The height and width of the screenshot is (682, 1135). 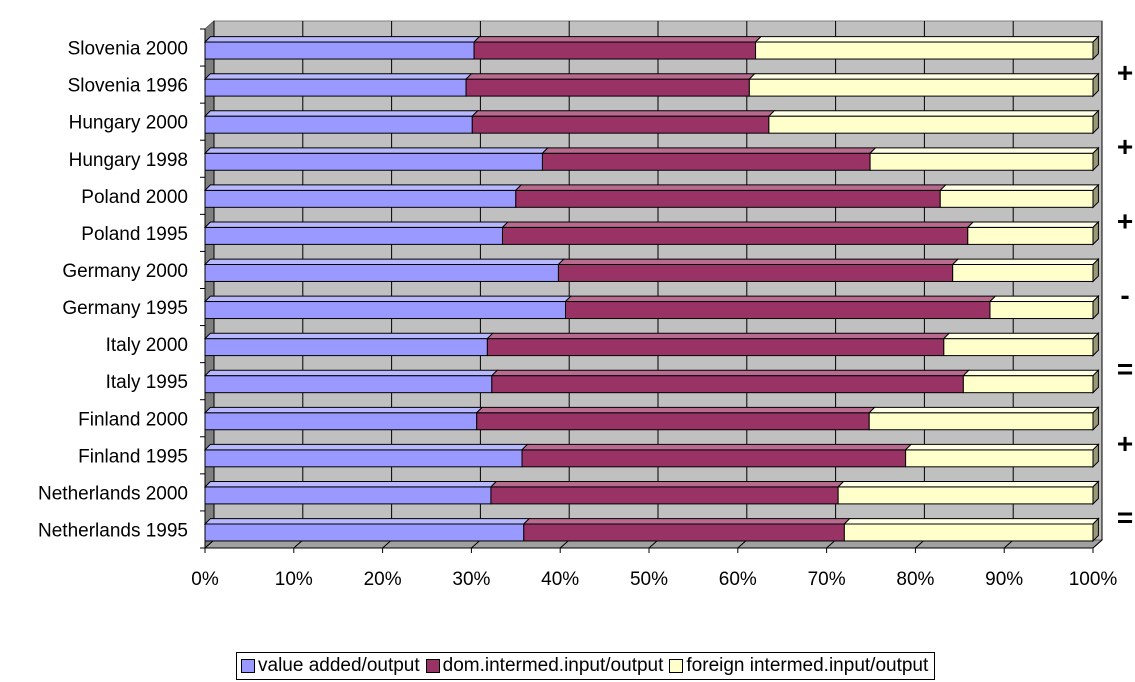 I want to click on side-wall, so click(x=209, y=284).